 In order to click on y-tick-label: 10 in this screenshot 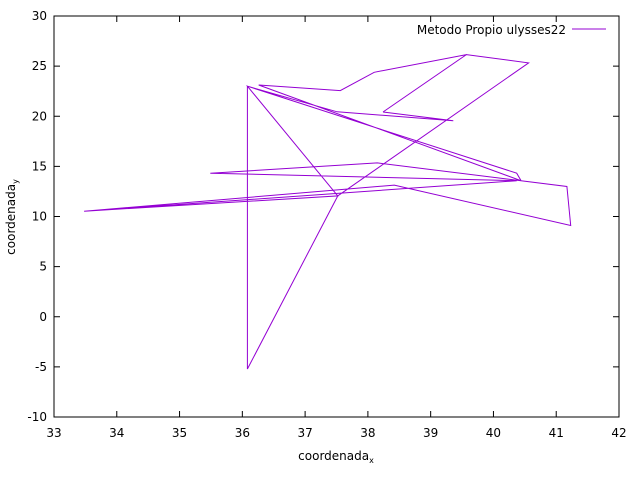, I will do `click(39, 217)`.